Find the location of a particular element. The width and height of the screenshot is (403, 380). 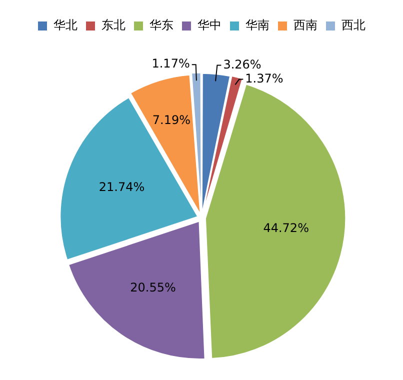

data-label: 21.74% is located at coordinates (121, 187).